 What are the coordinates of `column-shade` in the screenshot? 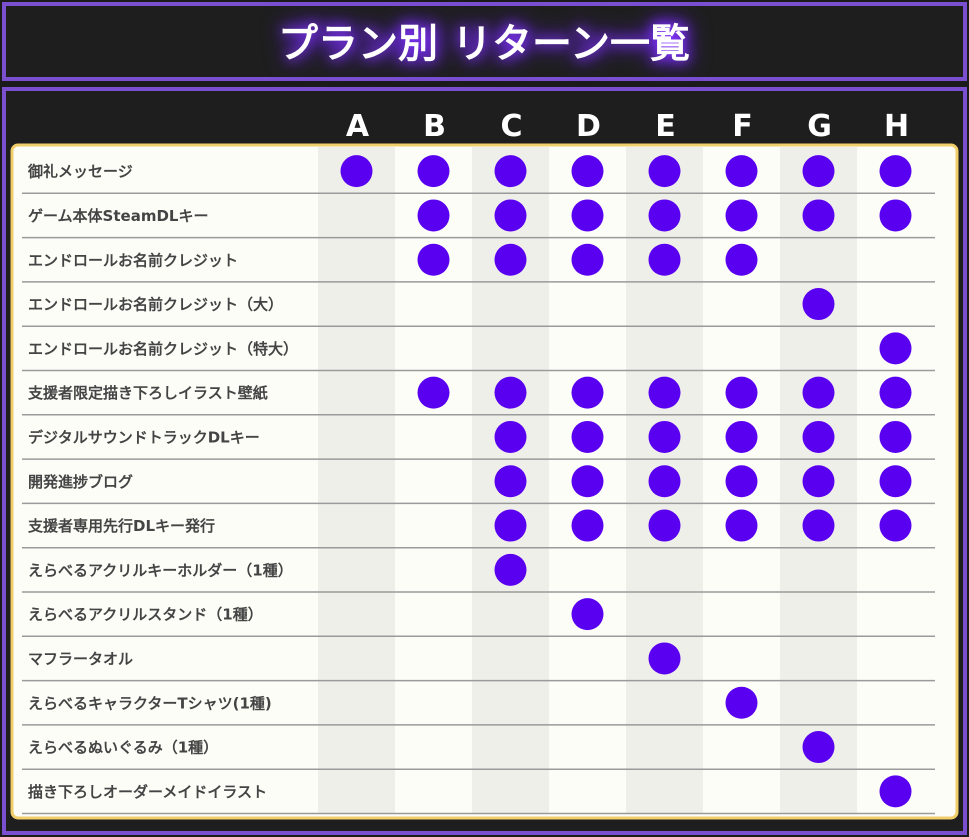 It's located at (356, 480).